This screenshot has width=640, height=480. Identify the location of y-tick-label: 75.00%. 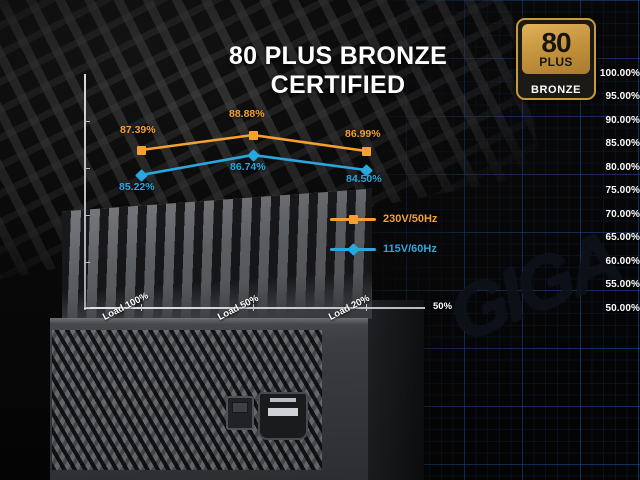
(622, 190).